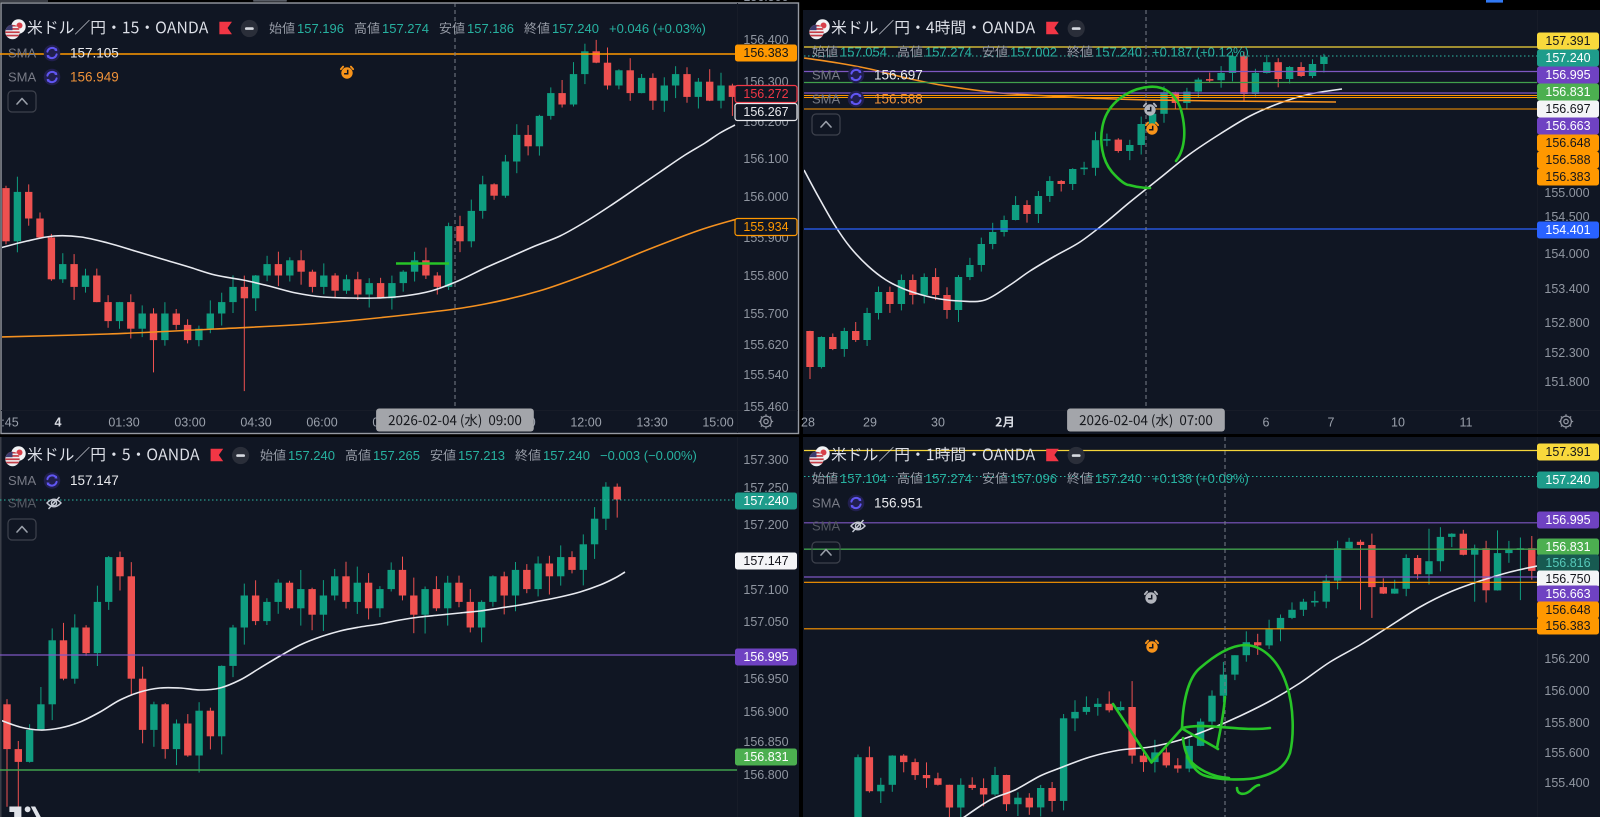 This screenshot has width=1600, height=817. I want to click on svg-text: 156.900, so click(765, 712).